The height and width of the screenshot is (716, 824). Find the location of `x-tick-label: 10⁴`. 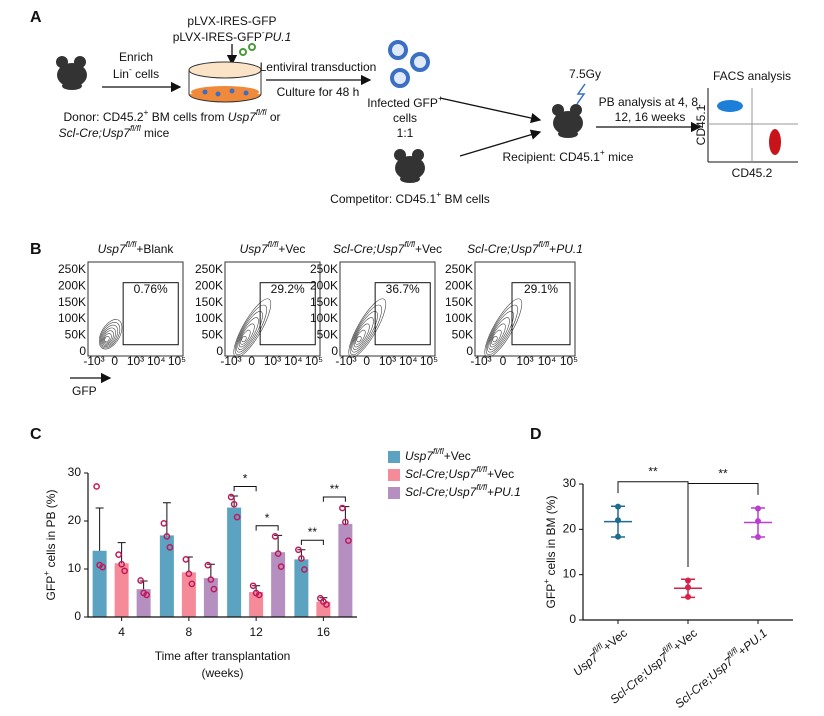

x-tick-label: 10⁴ is located at coordinates (547, 361).